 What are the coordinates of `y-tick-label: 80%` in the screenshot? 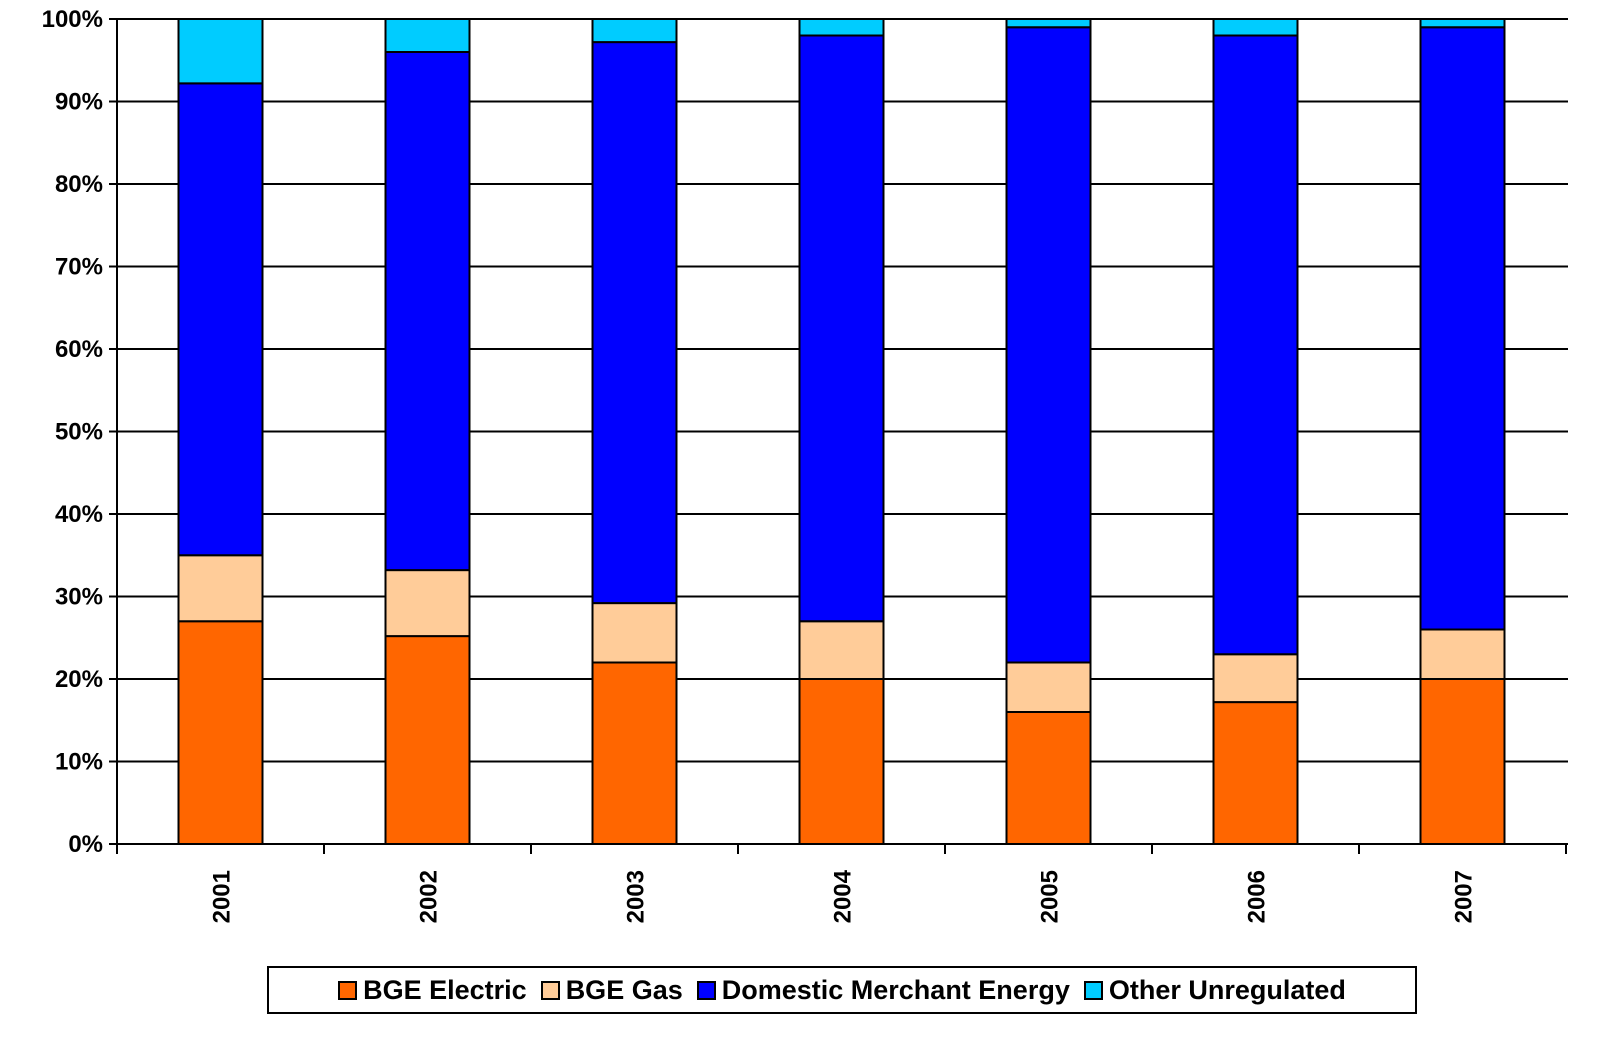 It's located at (79, 184).